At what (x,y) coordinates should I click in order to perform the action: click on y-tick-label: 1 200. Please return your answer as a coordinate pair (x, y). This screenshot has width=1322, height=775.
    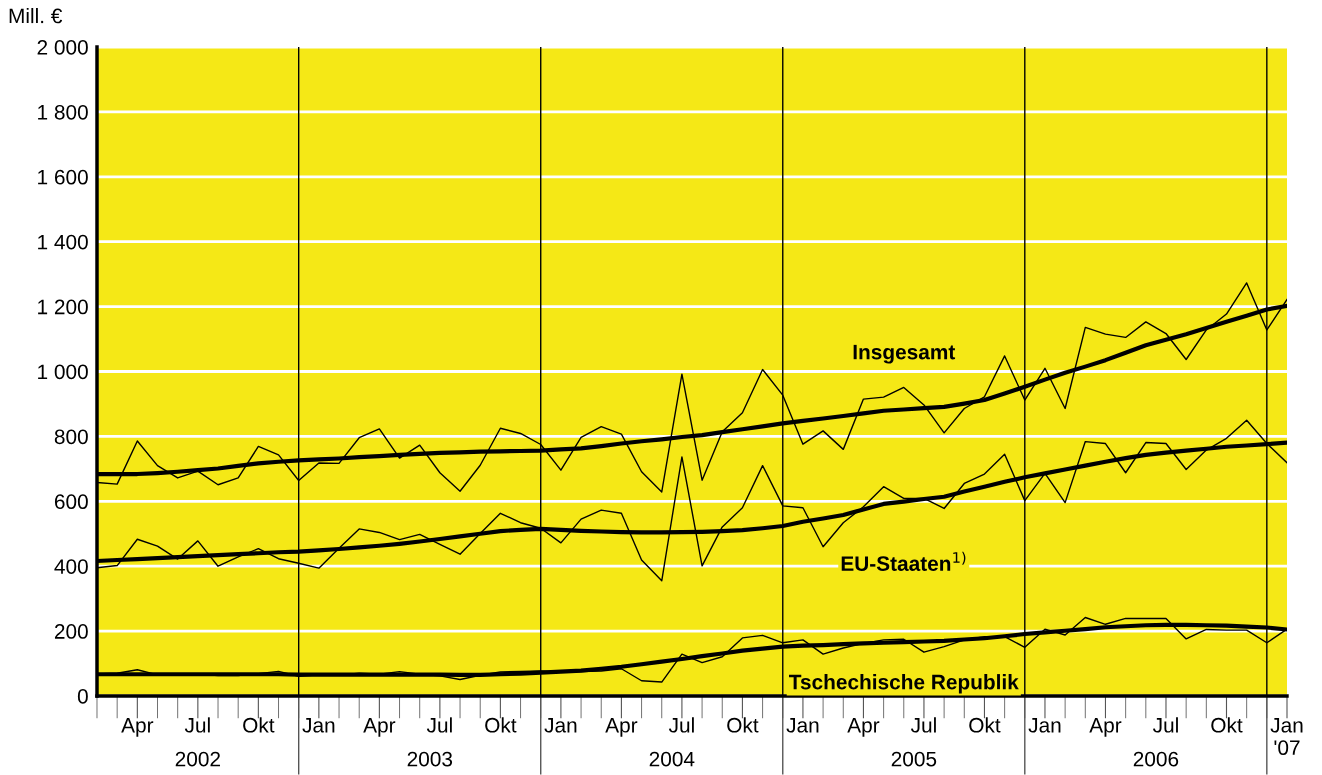
    Looking at the image, I should click on (63, 307).